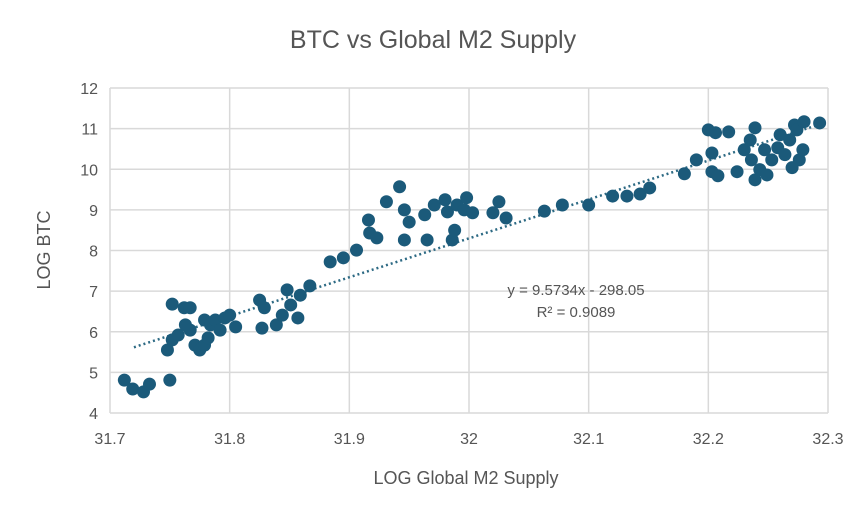 Image resolution: width=865 pixels, height=520 pixels. I want to click on y-tick-label: 10, so click(89, 170).